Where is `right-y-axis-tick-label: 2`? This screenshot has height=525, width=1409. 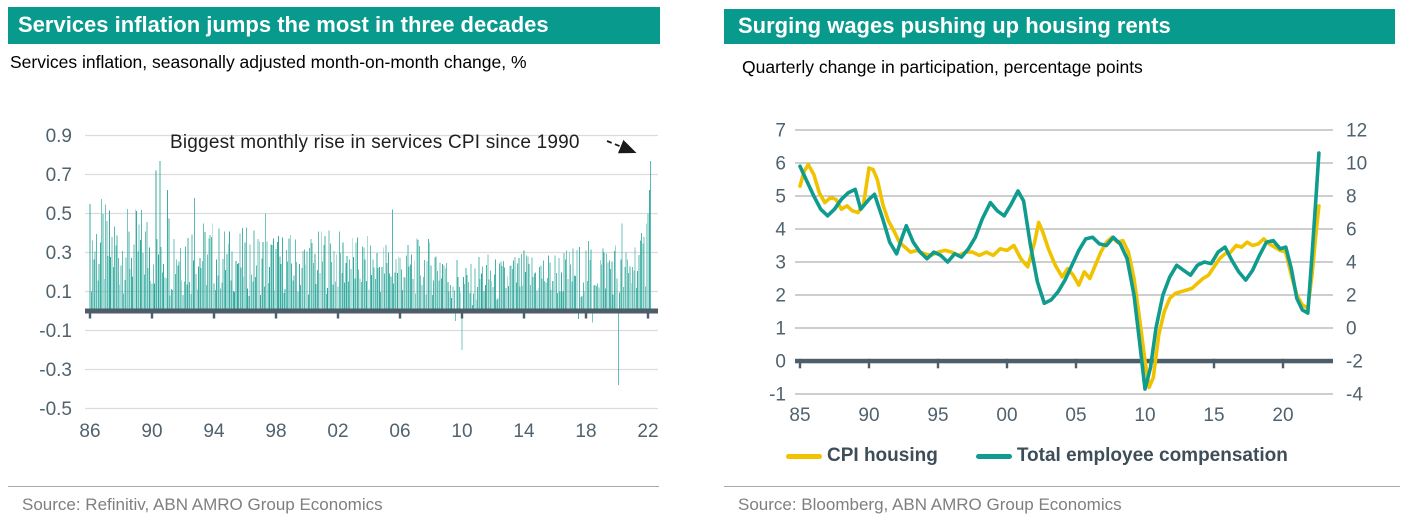
right-y-axis-tick-label: 2 is located at coordinates (1351, 296).